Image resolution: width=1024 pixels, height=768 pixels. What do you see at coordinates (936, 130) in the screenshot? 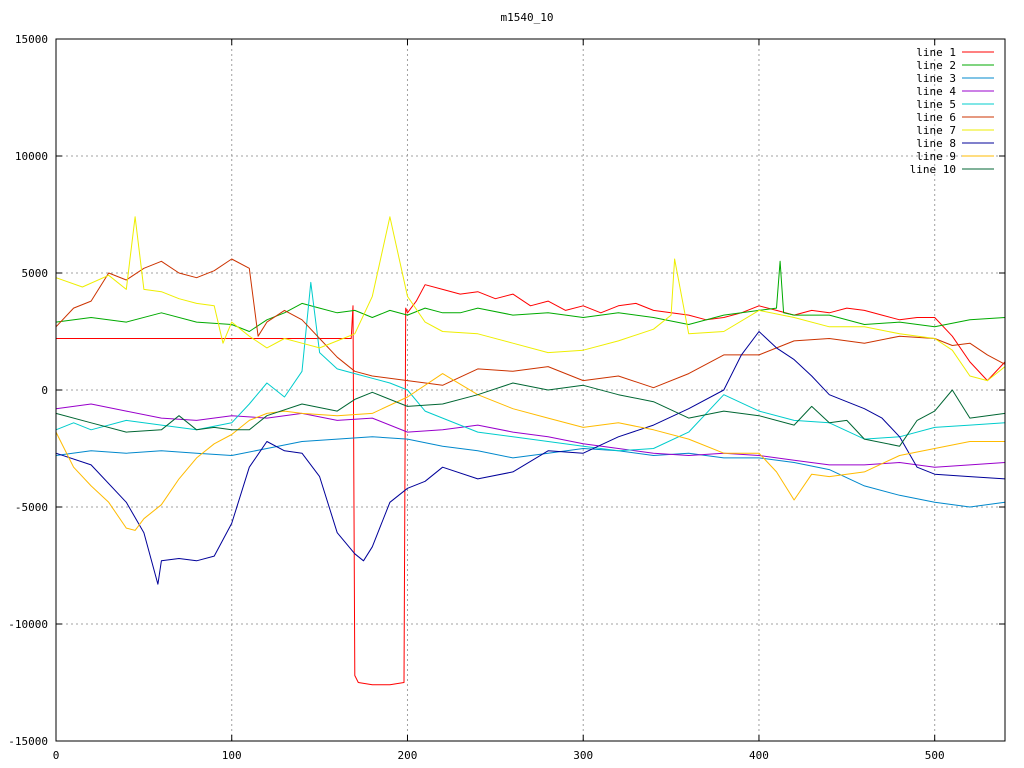
I see `legend-label-7: line 7` at bounding box center [936, 130].